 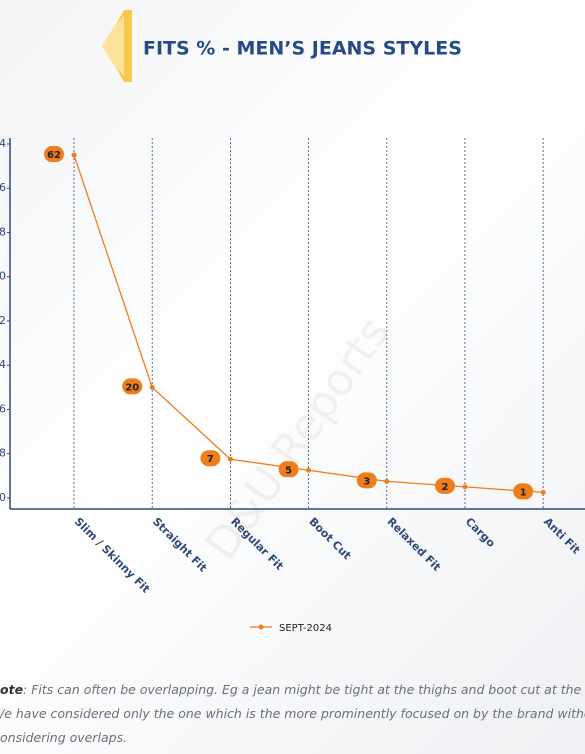 What do you see at coordinates (414, 544) in the screenshot?
I see `x-tick-label: Relaxed Fit` at bounding box center [414, 544].